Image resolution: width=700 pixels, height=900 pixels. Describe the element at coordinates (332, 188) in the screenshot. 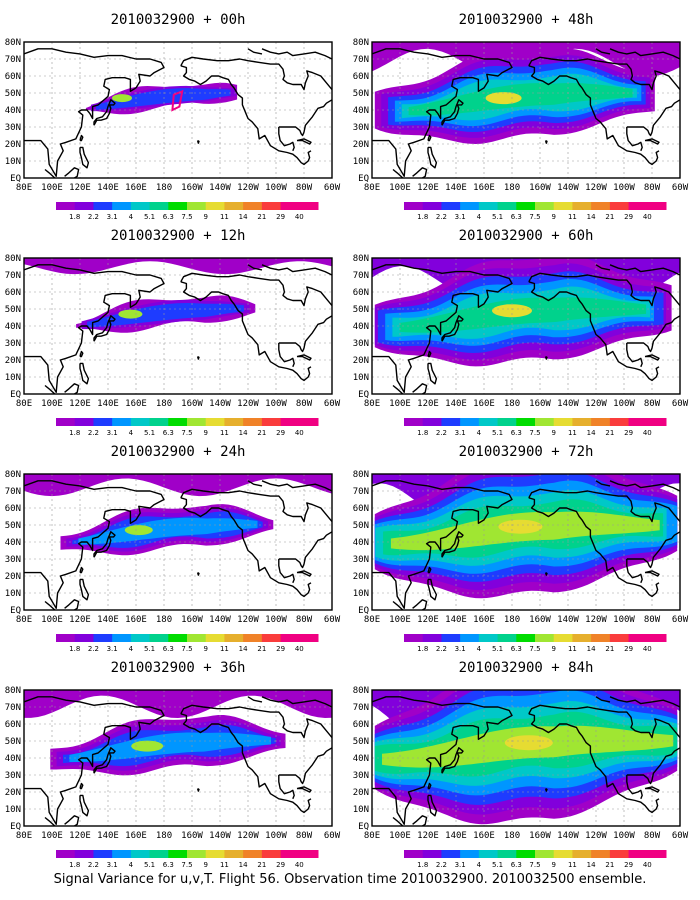

I see `lon-tick-label: 60W` at that location.